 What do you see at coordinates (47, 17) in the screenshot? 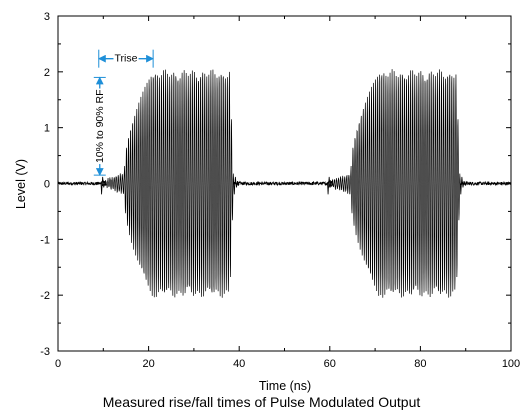
I see `y-tick-label: 3` at bounding box center [47, 17].